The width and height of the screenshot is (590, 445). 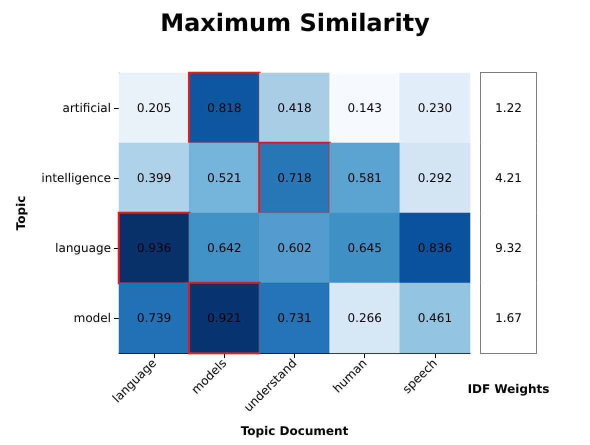 What do you see at coordinates (294, 248) in the screenshot?
I see `data-label: 0.602` at bounding box center [294, 248].